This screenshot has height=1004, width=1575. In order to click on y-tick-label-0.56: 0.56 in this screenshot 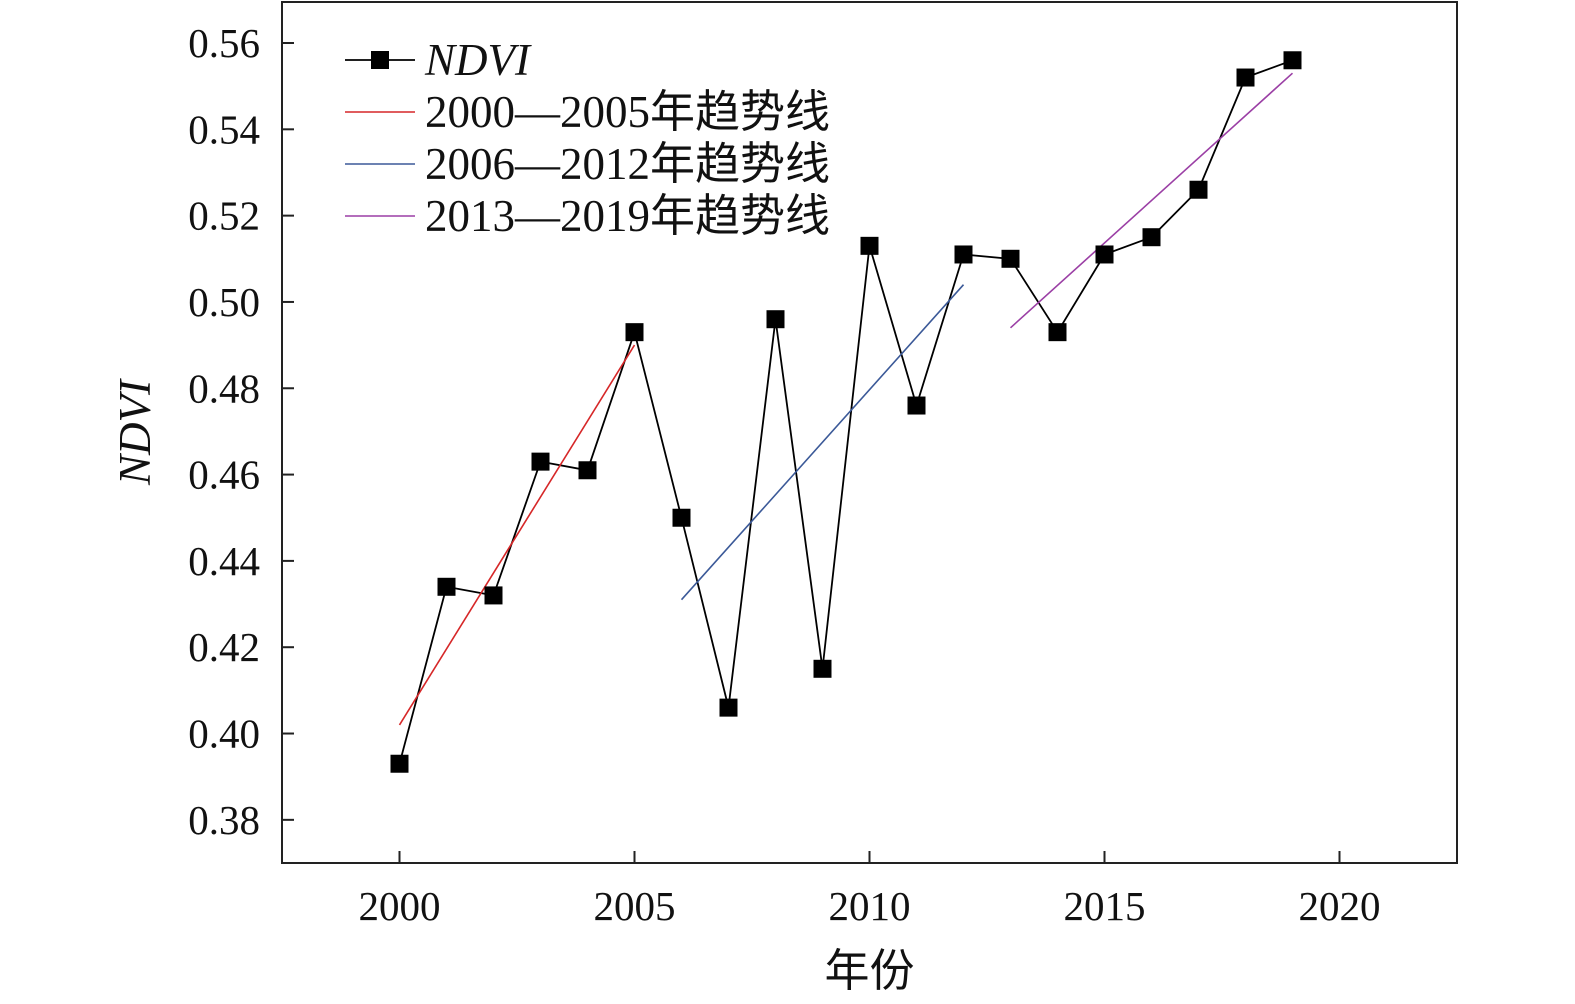, I will do `click(224, 43)`.